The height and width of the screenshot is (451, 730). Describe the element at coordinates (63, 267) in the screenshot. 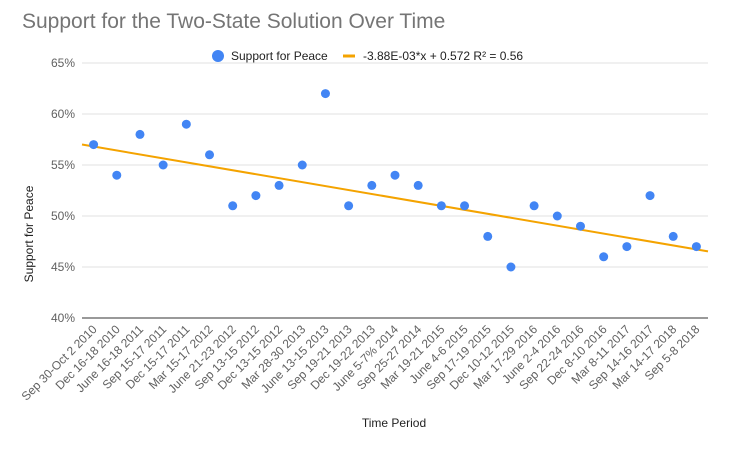

I see `y-tick-label: 45%` at that location.